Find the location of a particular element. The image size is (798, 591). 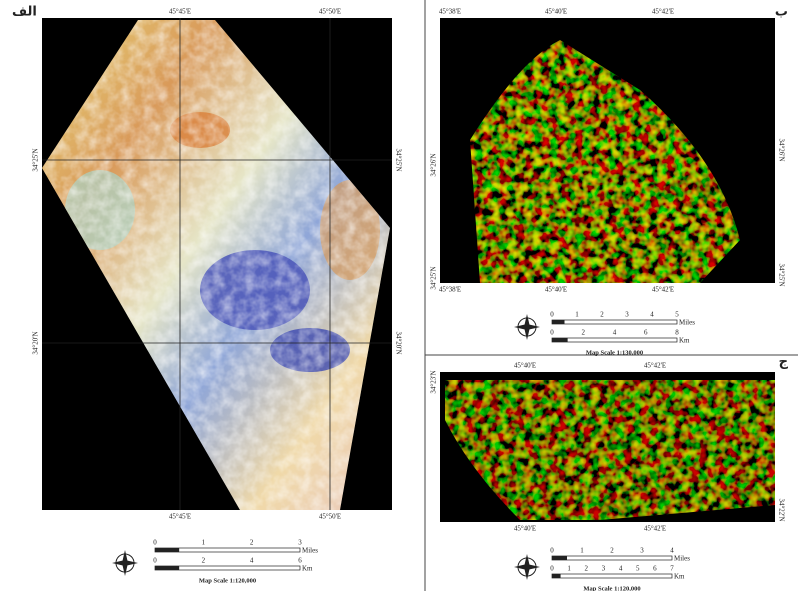

scale-caption: Map Scale 1:130,000 is located at coordinates (614, 352).